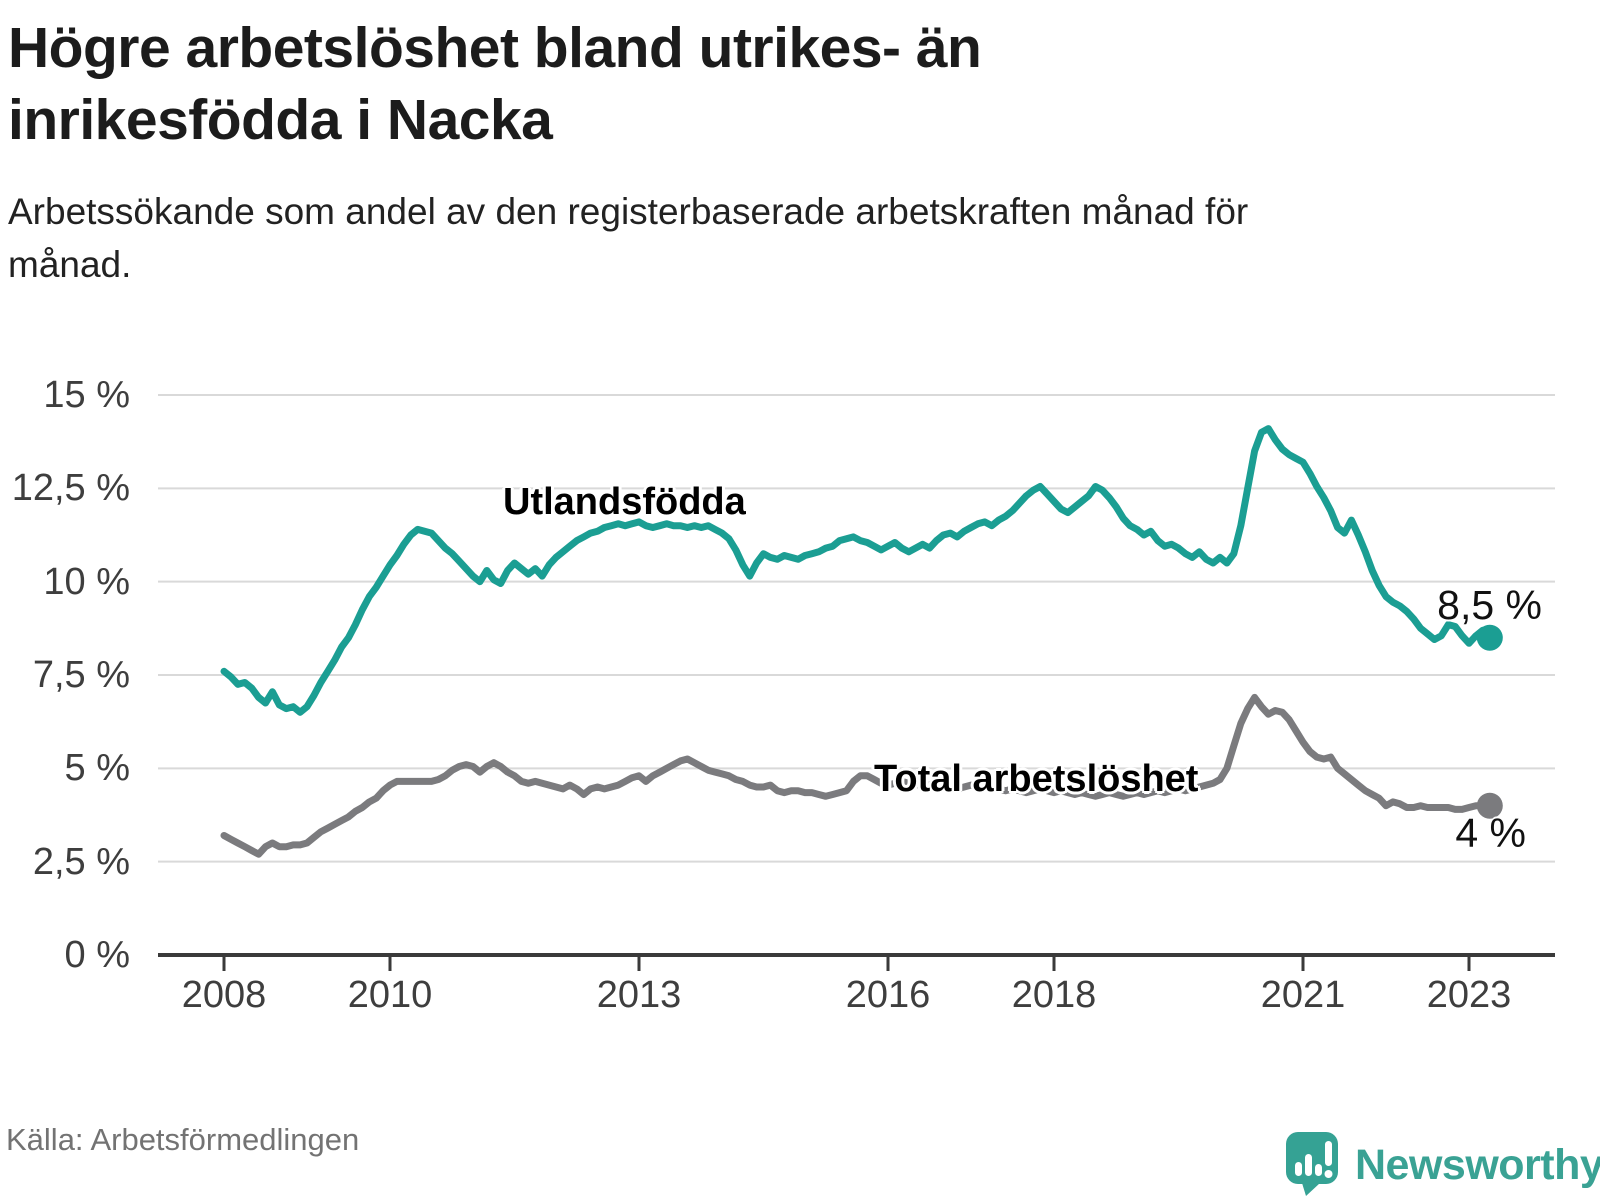  I want to click on line-total, so click(857, 775).